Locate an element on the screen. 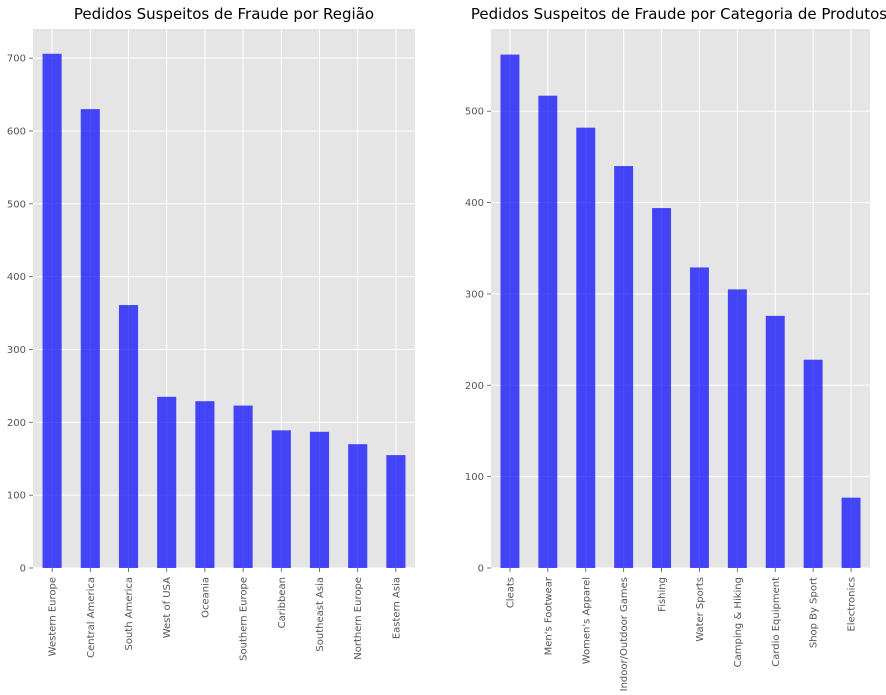 The width and height of the screenshot is (886, 695). x-tick-label: Southeast Asia is located at coordinates (320, 614).